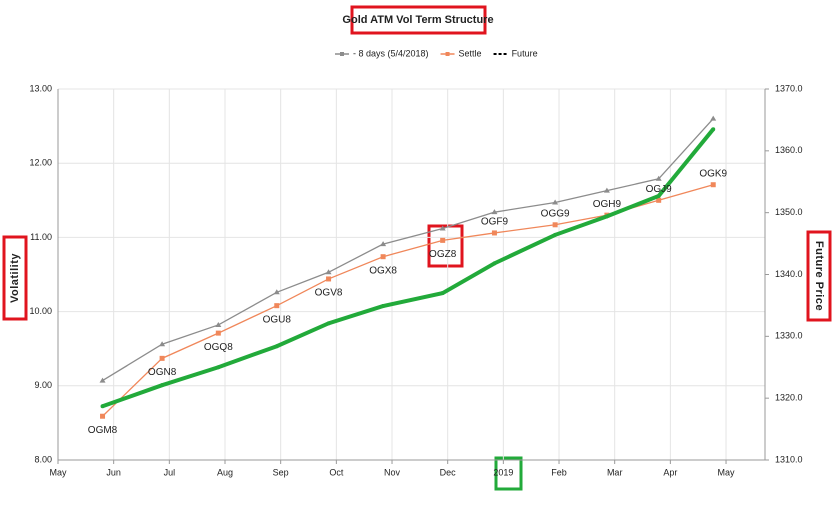 This screenshot has height=506, width=835. I want to click on y2-tick-label: 1310.0, so click(789, 459).